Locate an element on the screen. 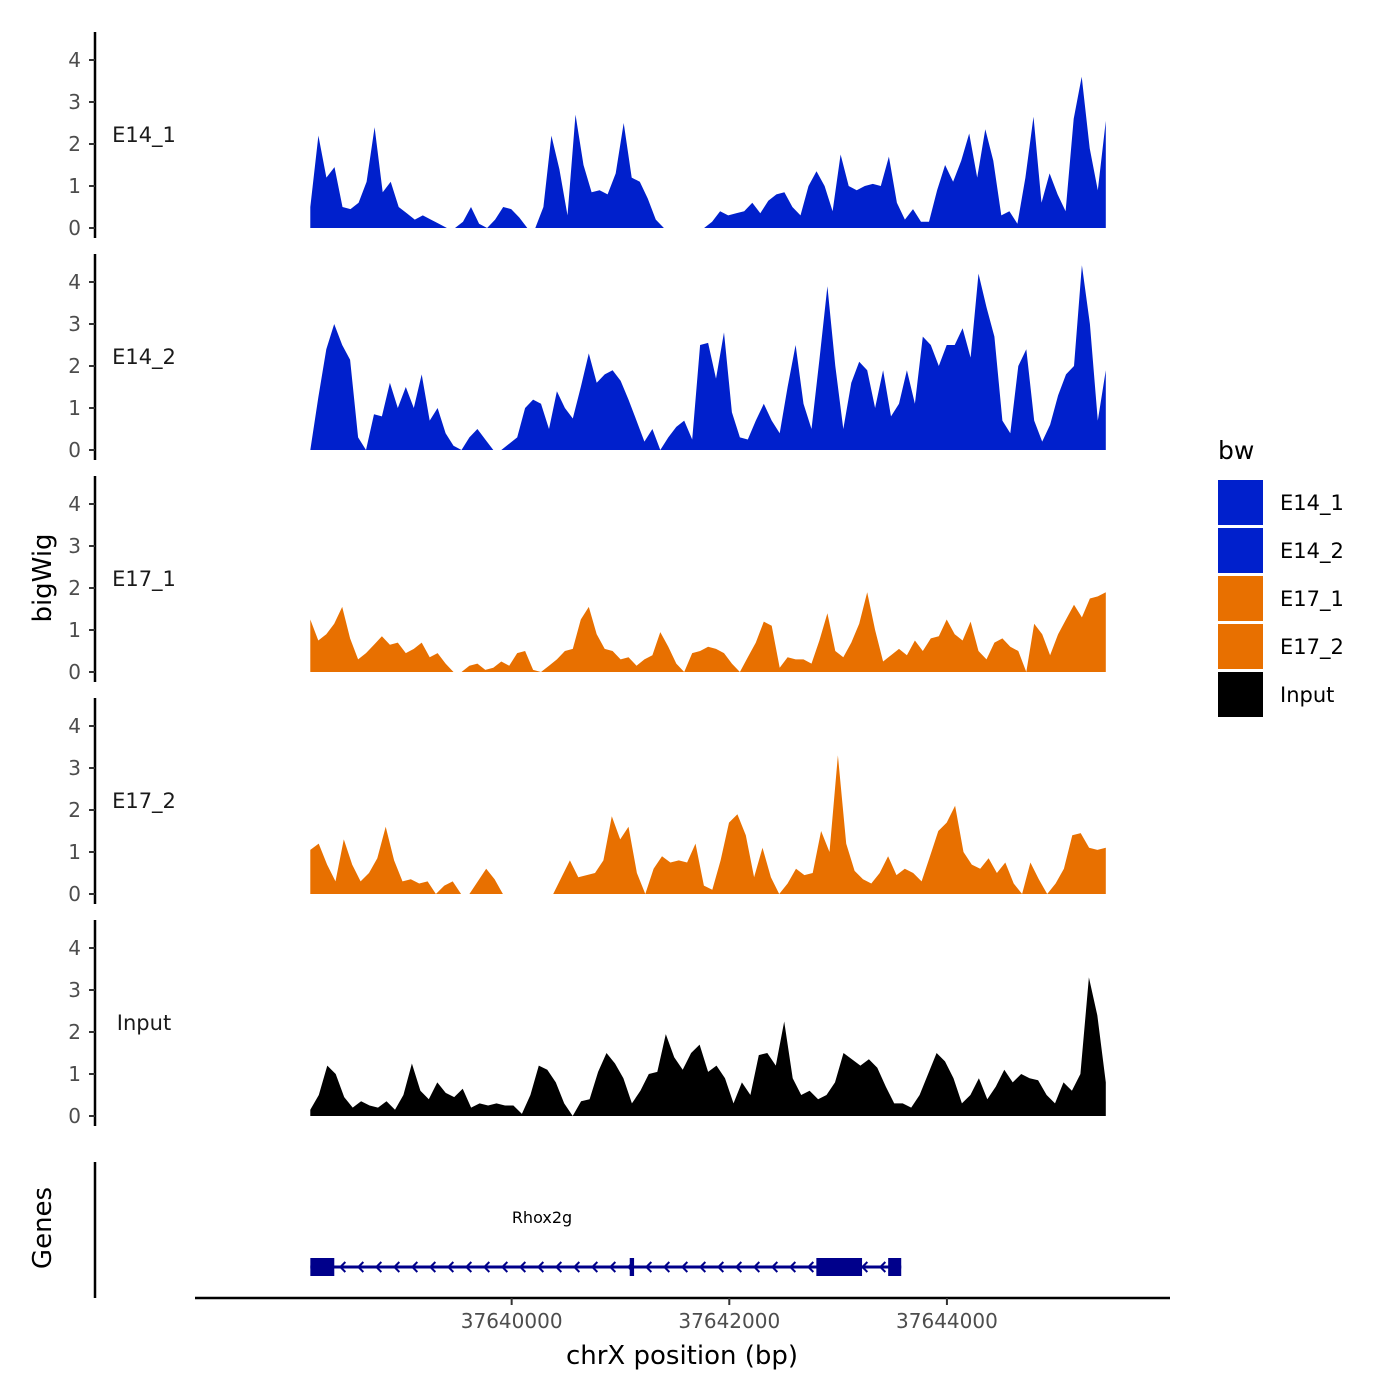 This screenshot has height=1400, width=1400. legend: bw E14_1 E14_2 E17_1 E17_2 Input is located at coordinates (1281, 576).